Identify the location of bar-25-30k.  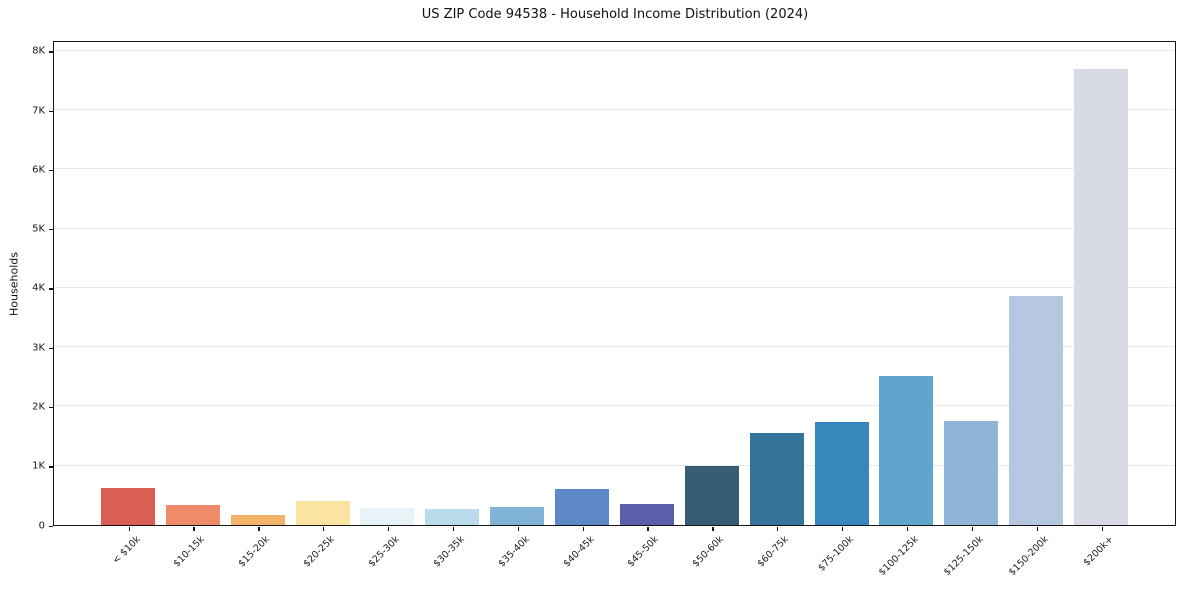
(387, 516).